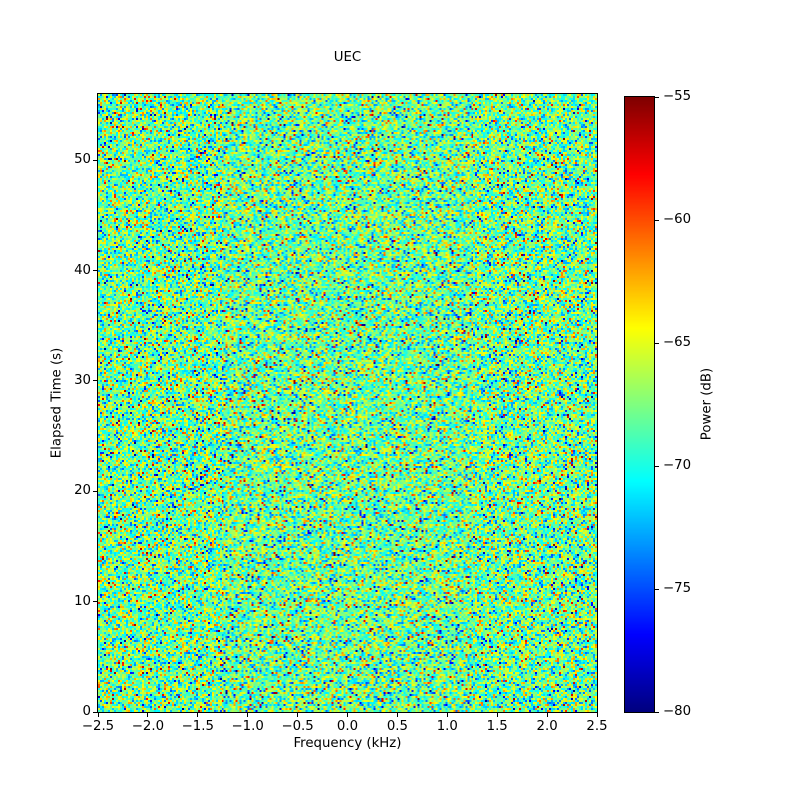 The width and height of the screenshot is (800, 800). Describe the element at coordinates (98, 726) in the screenshot. I see `x-tick-label: −2.5` at that location.